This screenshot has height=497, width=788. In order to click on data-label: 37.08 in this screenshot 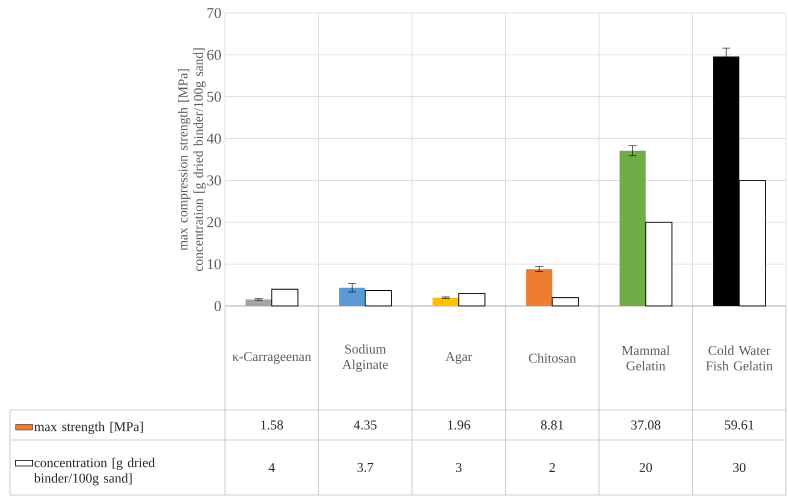, I will do `click(645, 425)`.